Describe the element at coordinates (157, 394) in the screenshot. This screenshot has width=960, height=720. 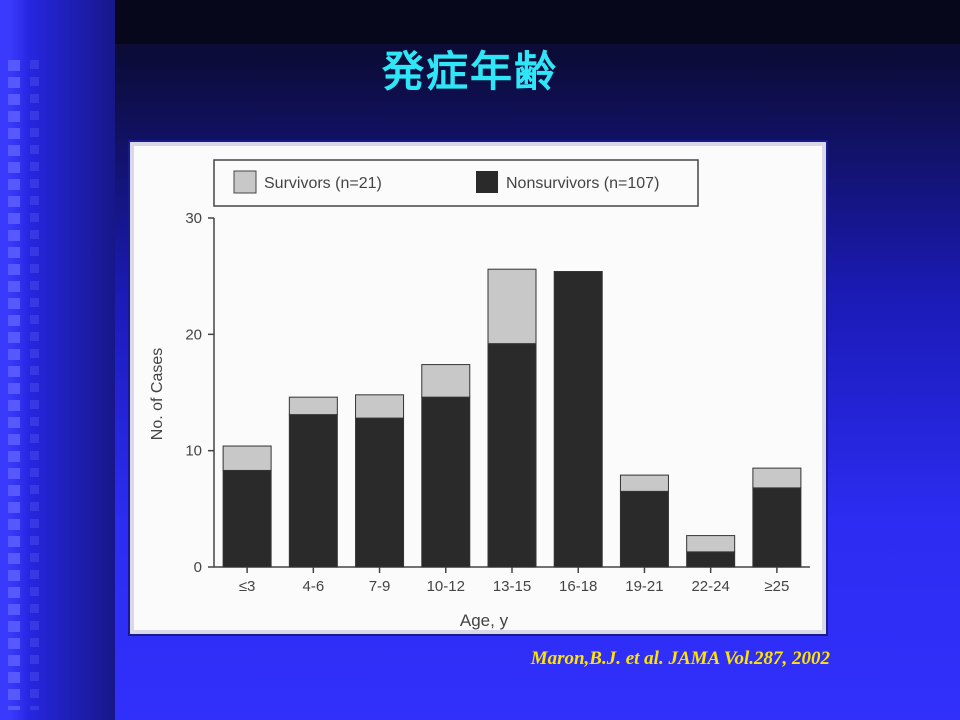
I see `y-axis-label: No. of Cases` at that location.